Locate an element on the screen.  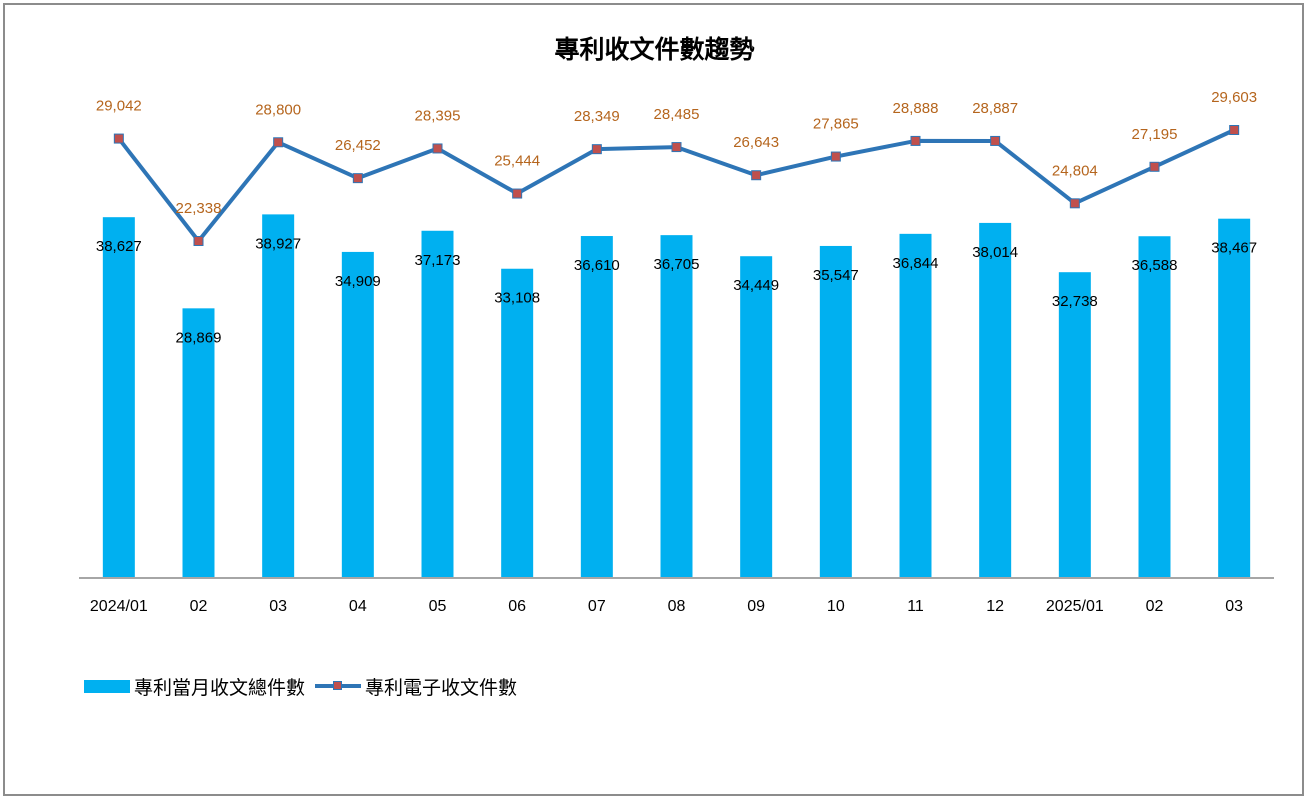
bar-data-label: 36,844 is located at coordinates (916, 263).